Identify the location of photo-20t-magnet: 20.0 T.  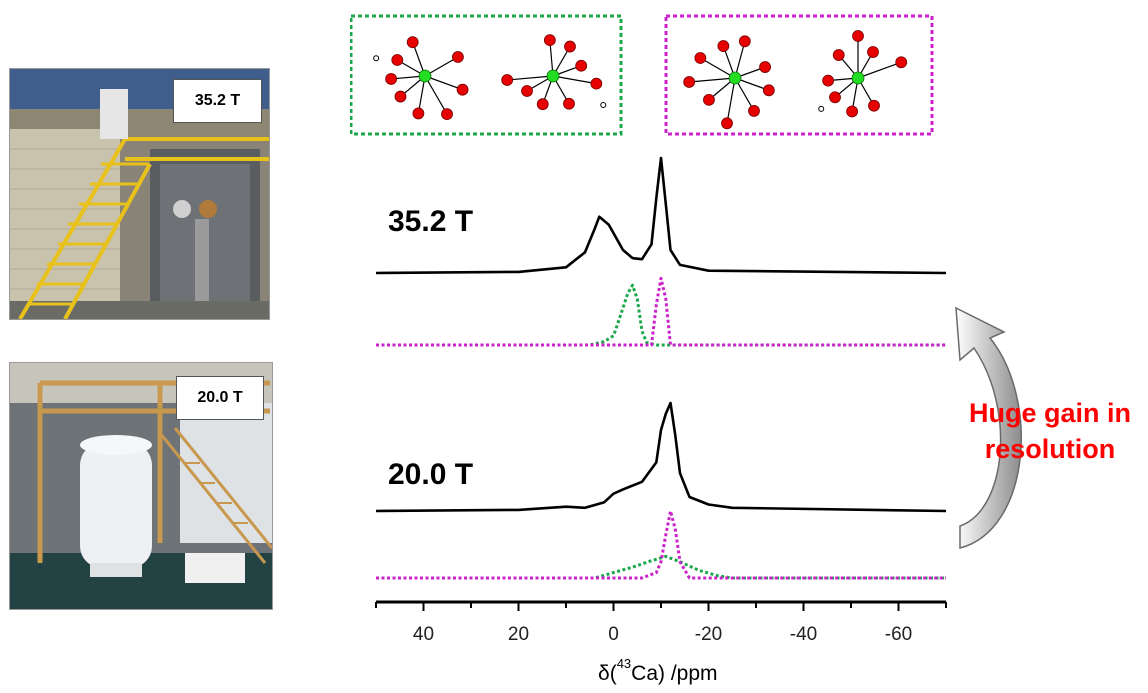
(141, 486).